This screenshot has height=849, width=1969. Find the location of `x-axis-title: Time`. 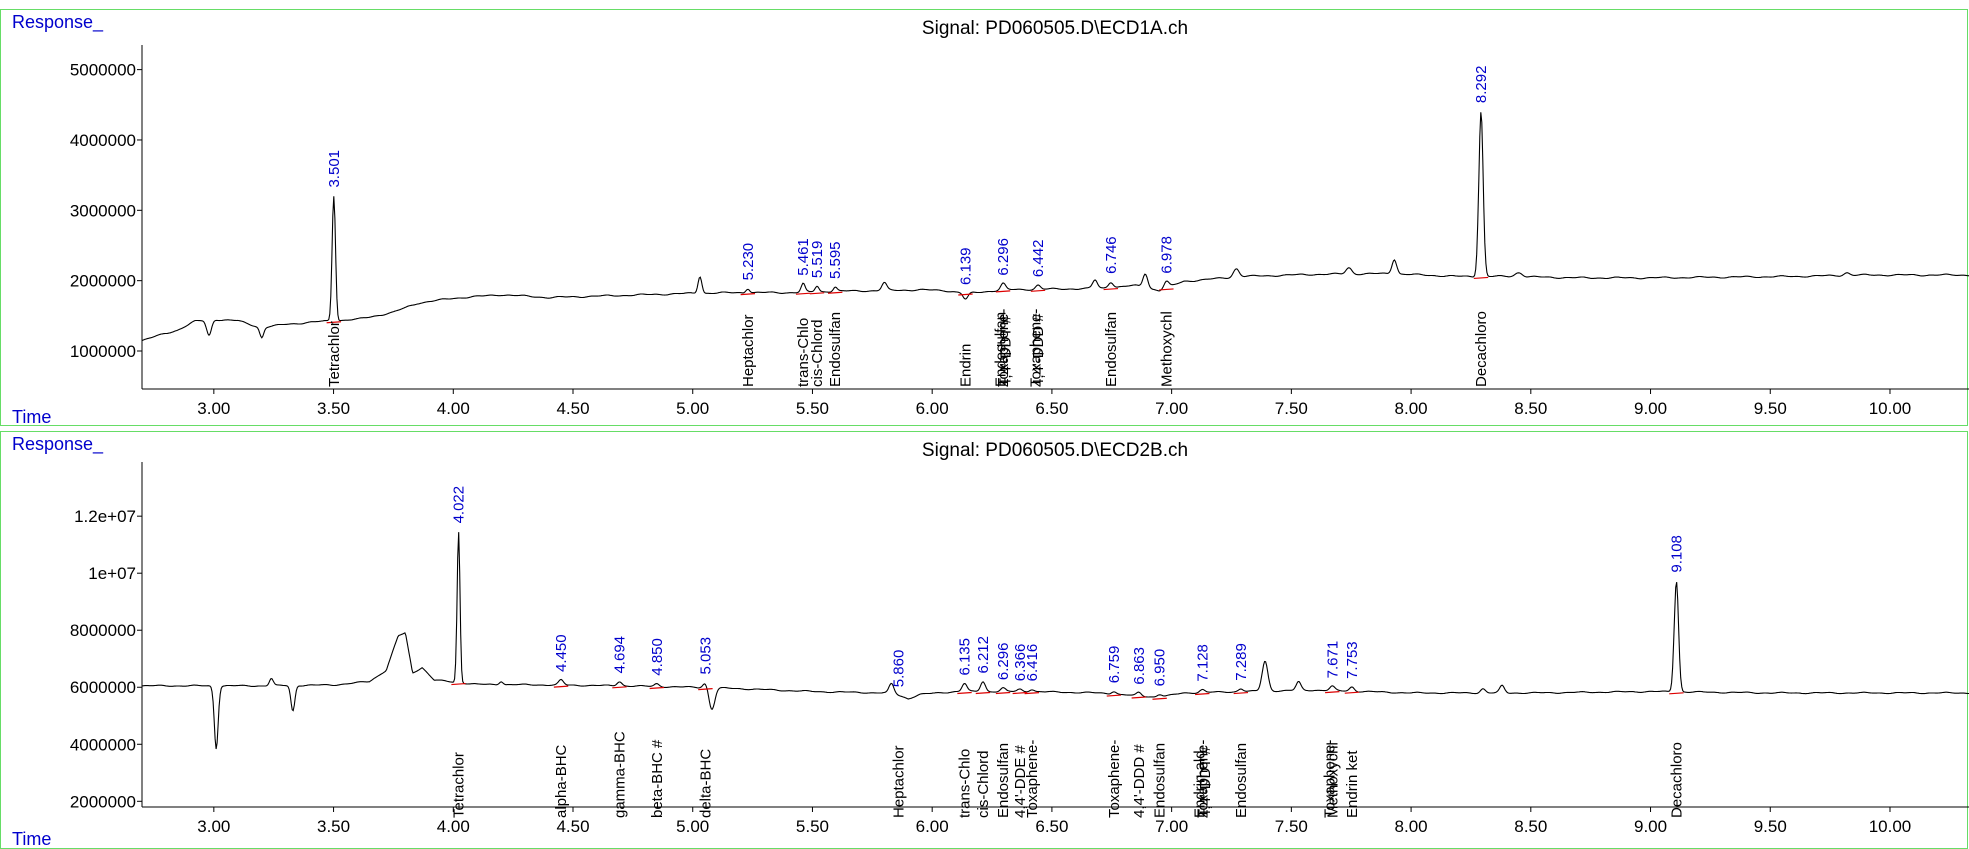

x-axis-title: Time is located at coordinates (31, 417).